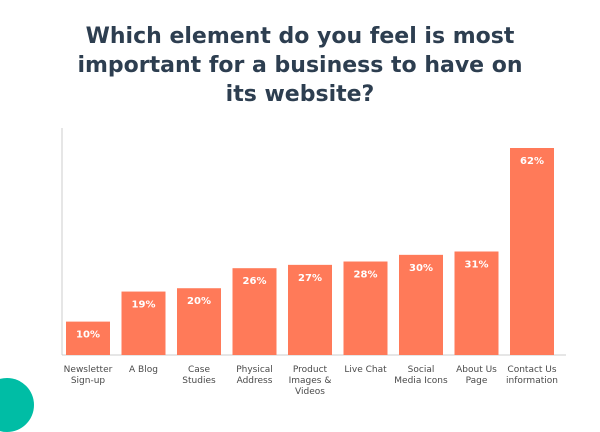  What do you see at coordinates (532, 375) in the screenshot?
I see `category-label-9: Contact Us information` at bounding box center [532, 375].